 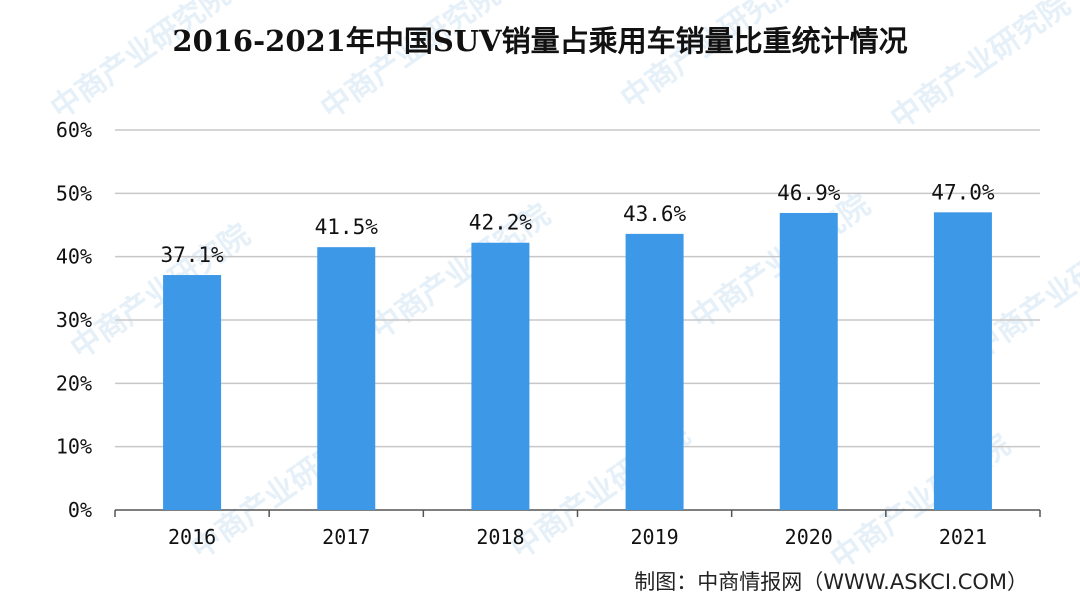 What do you see at coordinates (192, 392) in the screenshot?
I see `bar-2016` at bounding box center [192, 392].